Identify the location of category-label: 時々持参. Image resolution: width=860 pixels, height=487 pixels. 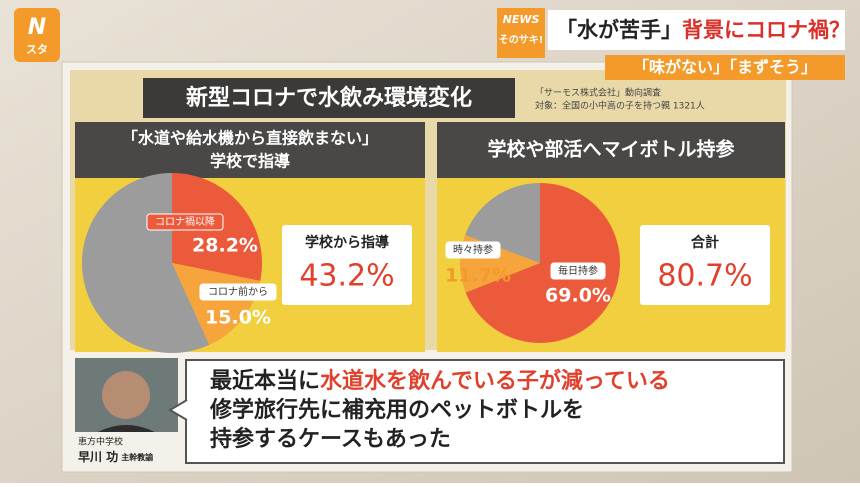
(473, 249).